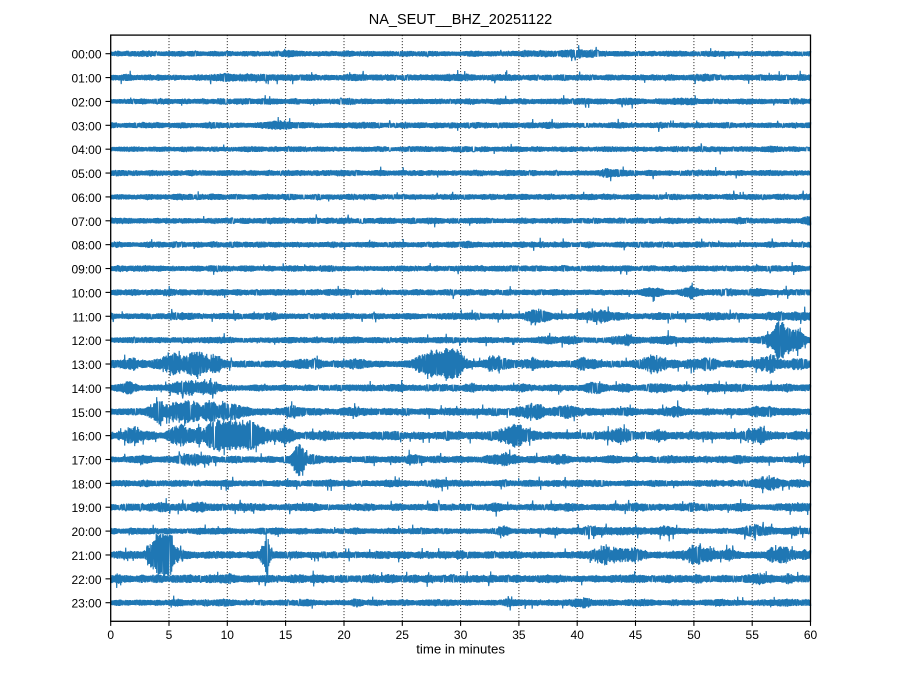  Describe the element at coordinates (86, 460) in the screenshot. I see `svg-text: 17:00` at that location.